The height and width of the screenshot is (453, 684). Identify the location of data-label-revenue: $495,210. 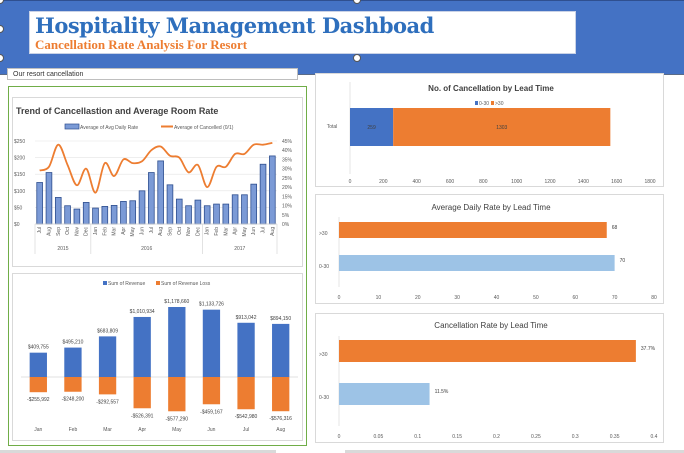
(73, 343).